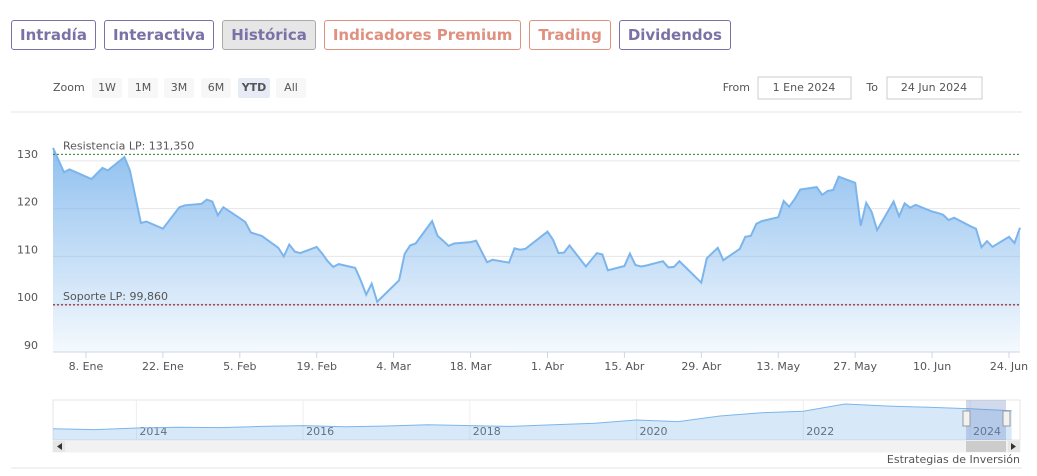 Image resolution: width=1037 pixels, height=476 pixels. I want to click on range-button: 1M, so click(143, 88).